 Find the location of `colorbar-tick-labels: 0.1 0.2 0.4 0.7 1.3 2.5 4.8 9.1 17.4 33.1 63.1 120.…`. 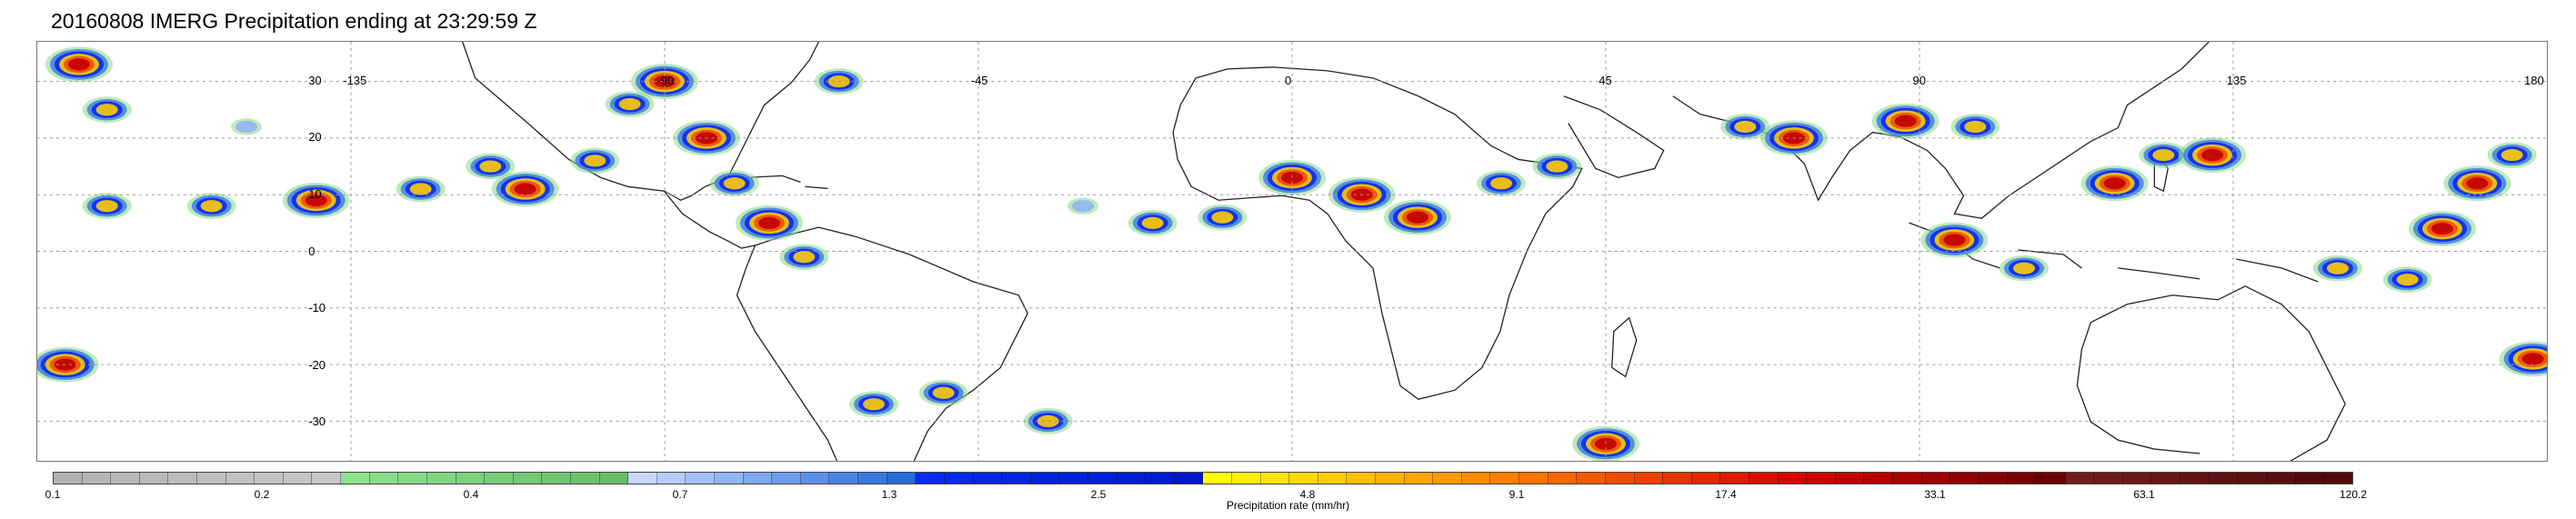

colorbar-tick-labels: 0.1 0.2 0.4 0.7 1.3 2.5 4.8 9.1 17.4 33.1 63.1 120.… is located at coordinates (1206, 495).